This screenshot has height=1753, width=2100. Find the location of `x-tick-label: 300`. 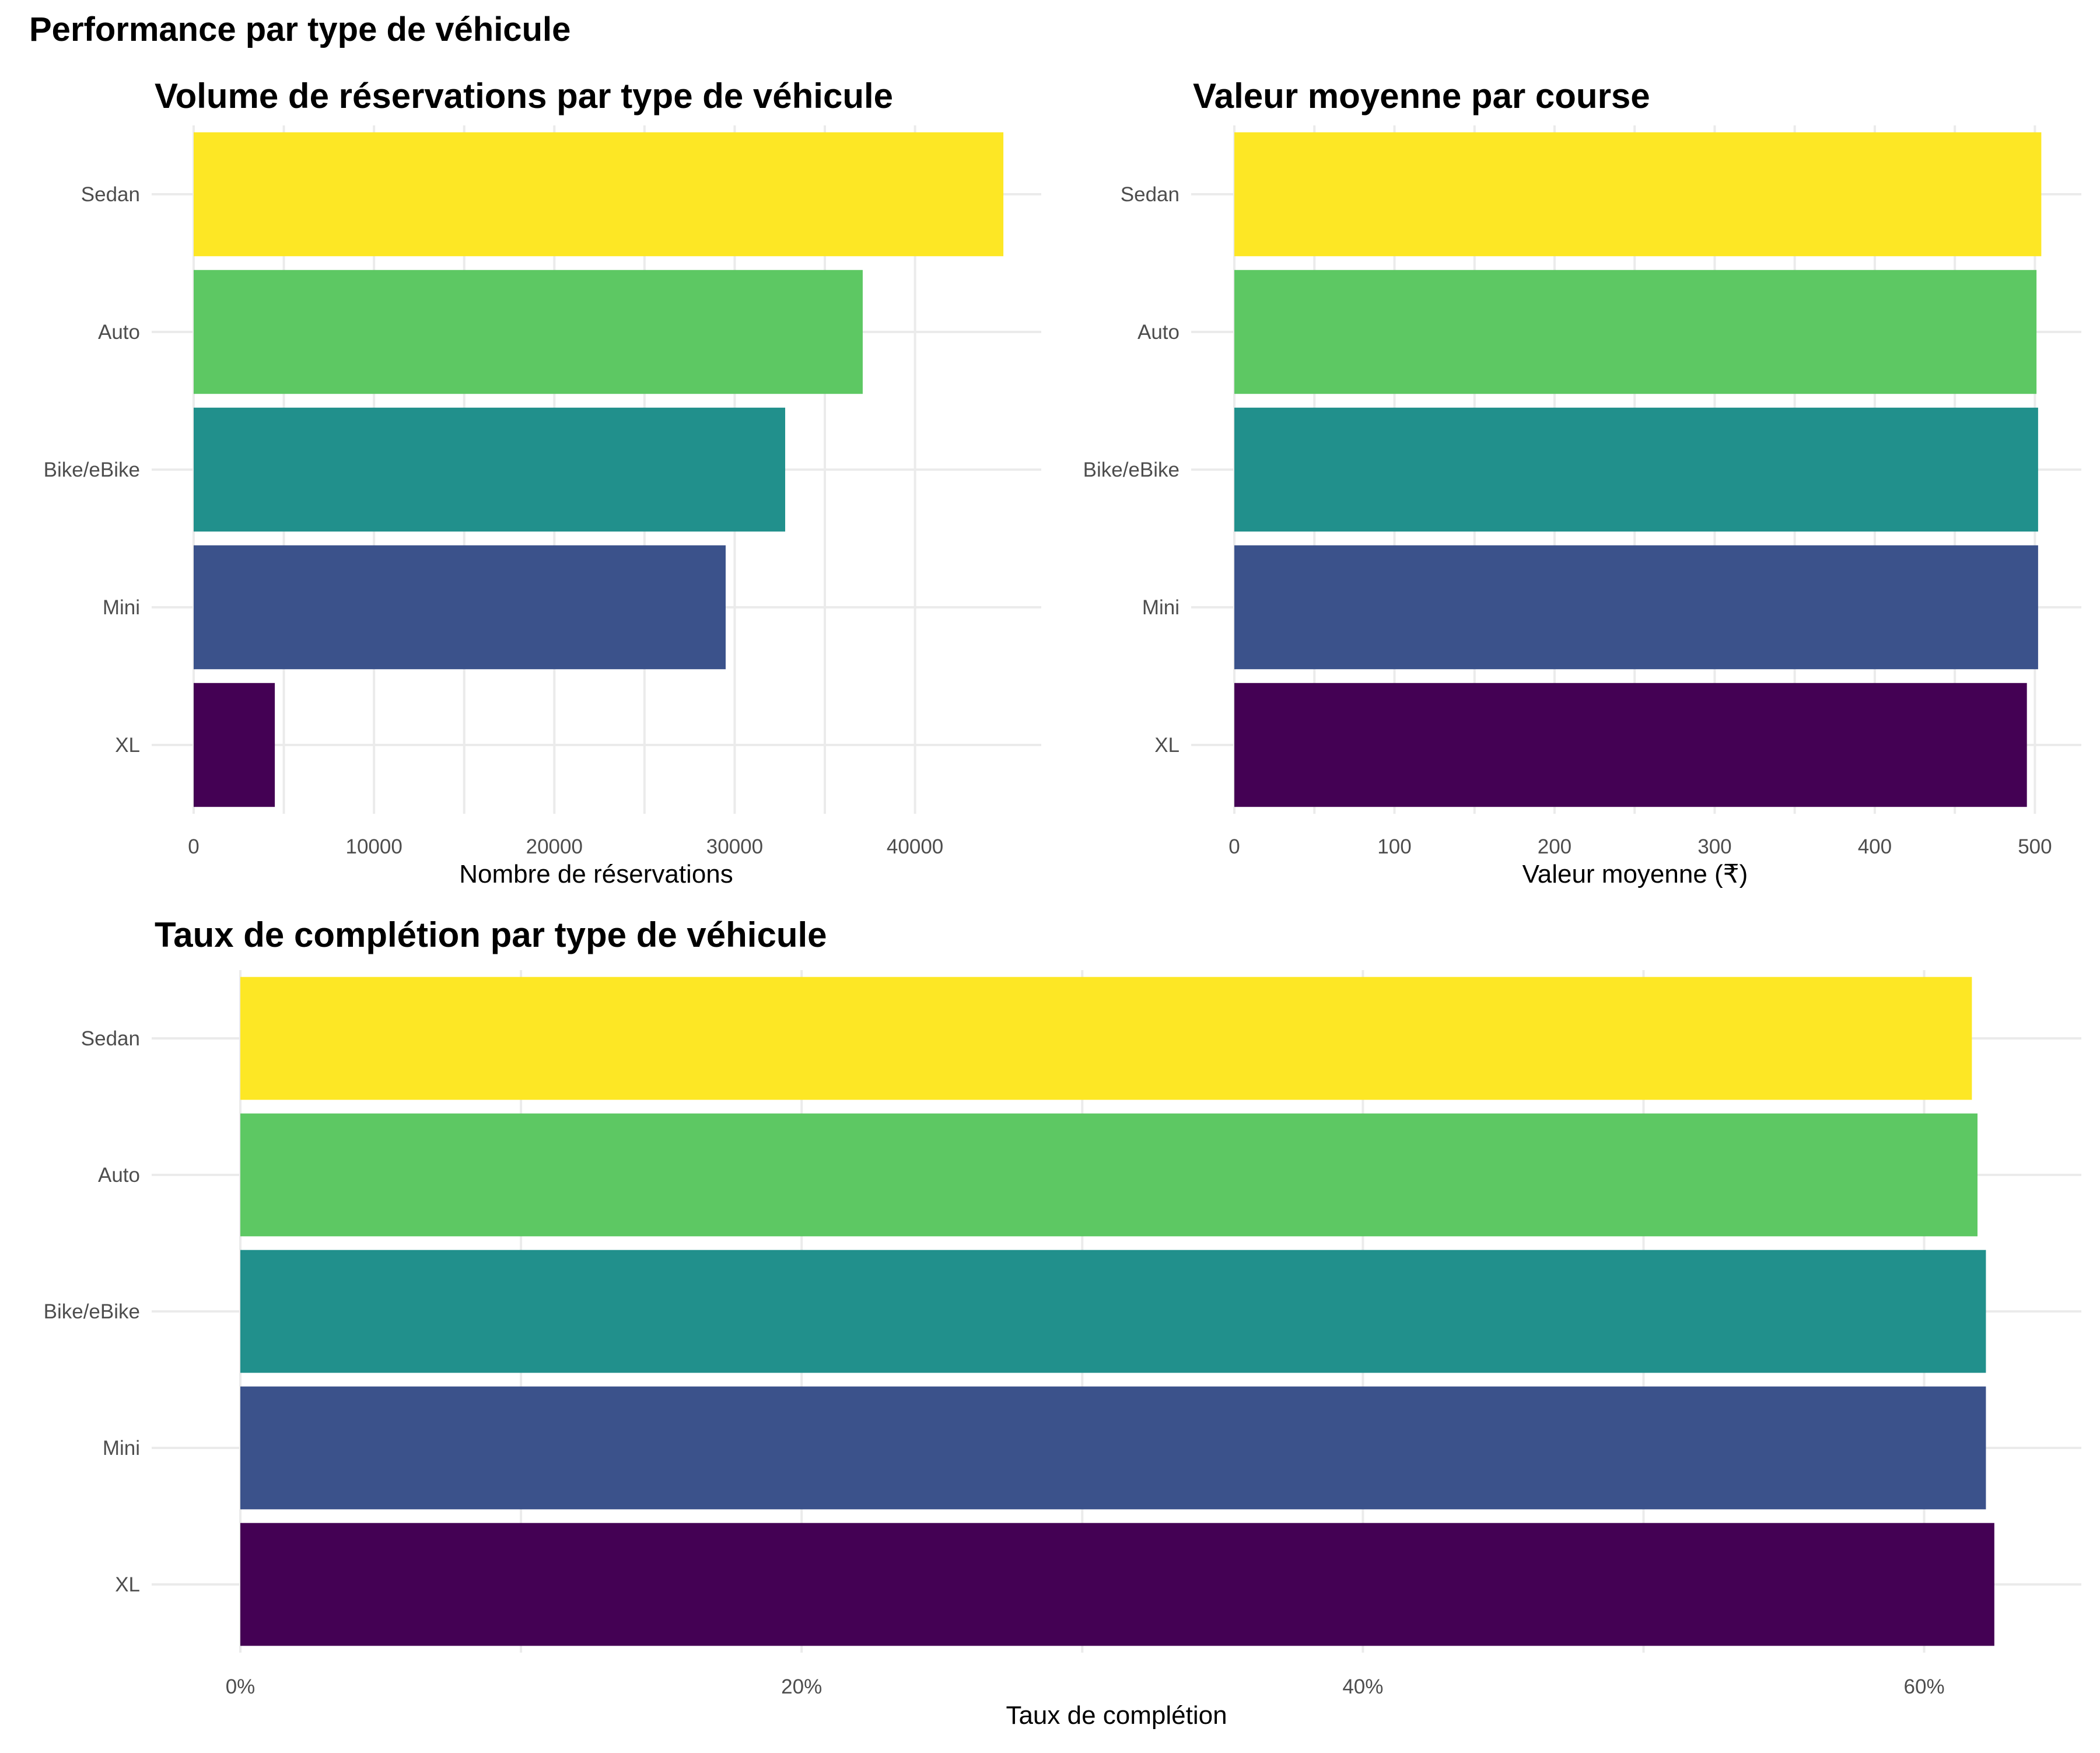

x-tick-label: 300 is located at coordinates (1714, 846).